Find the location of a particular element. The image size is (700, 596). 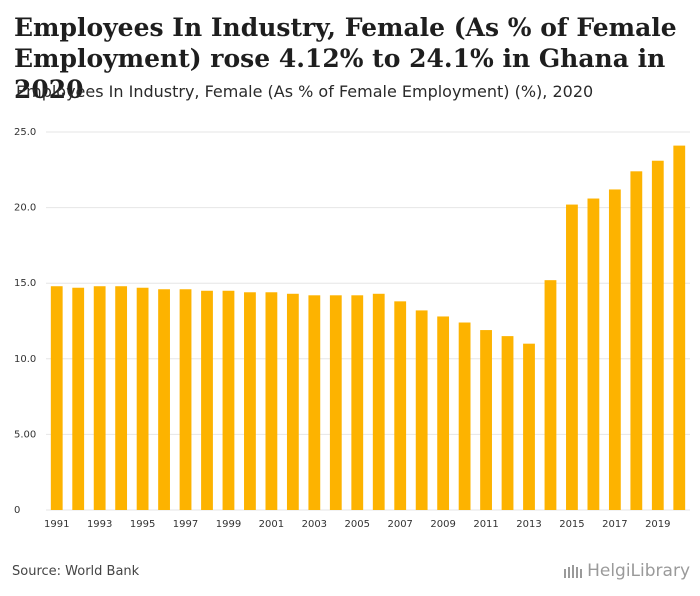

bar-2014 is located at coordinates (550, 395).